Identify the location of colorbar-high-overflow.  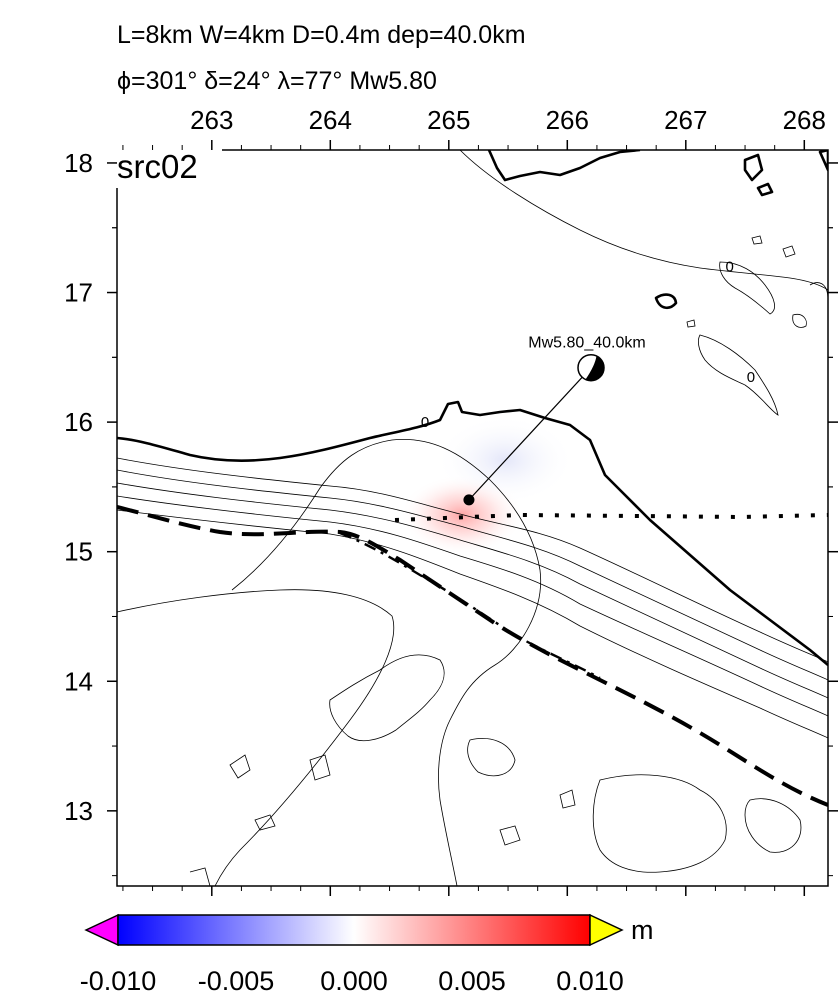
(606, 930).